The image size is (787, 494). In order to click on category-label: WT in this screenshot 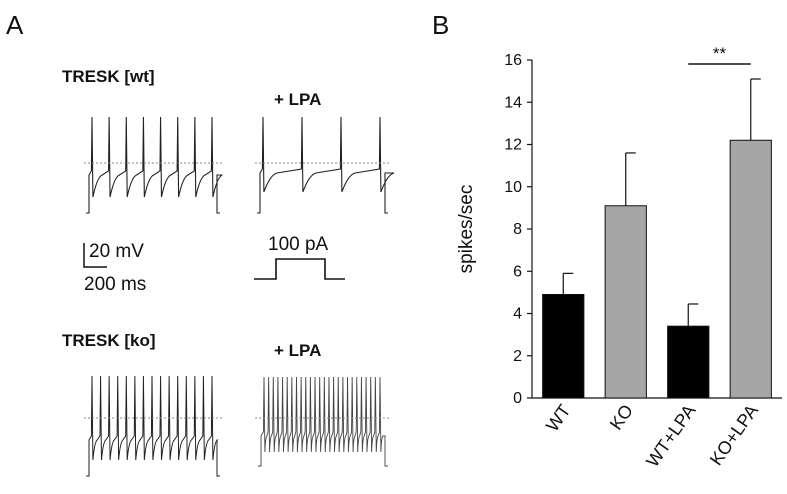, I will do `click(558, 418)`.